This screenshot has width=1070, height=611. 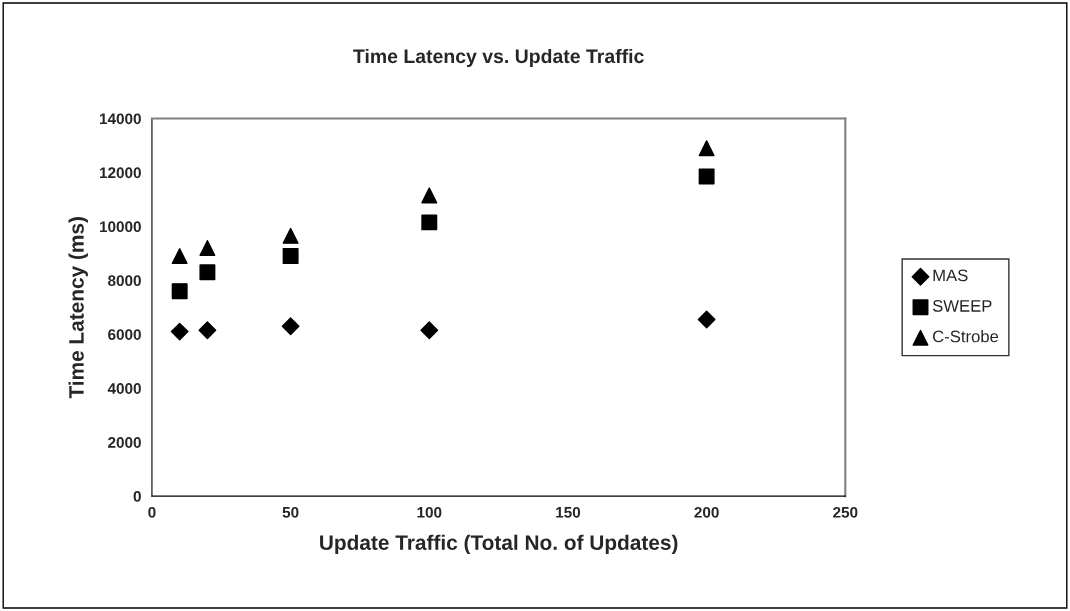 What do you see at coordinates (78, 308) in the screenshot?
I see `y-axis-title: Time Latency (ms)` at bounding box center [78, 308].